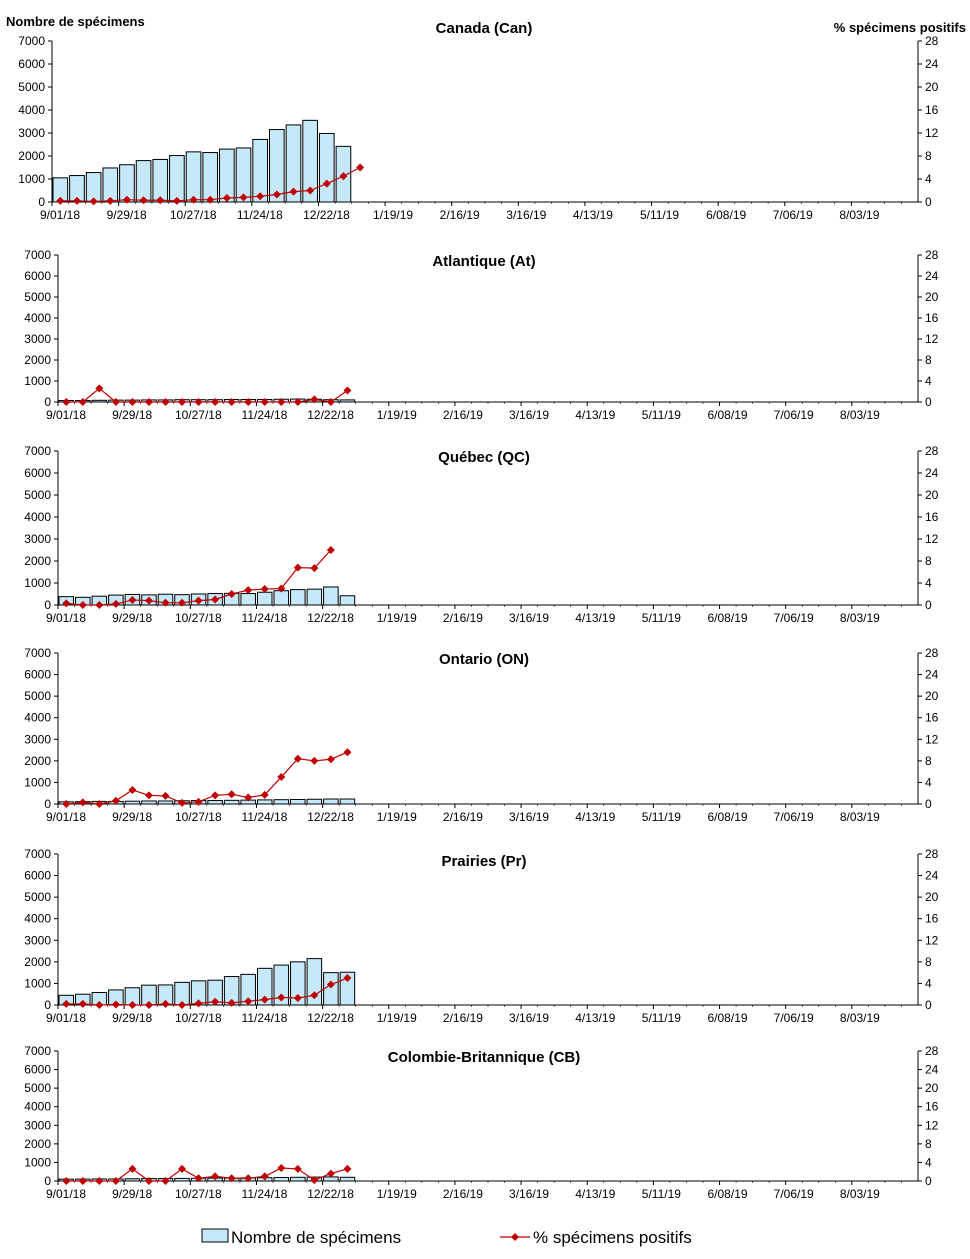 The image size is (970, 1259). What do you see at coordinates (515, 1237) in the screenshot?
I see `legend-line-marker` at bounding box center [515, 1237].